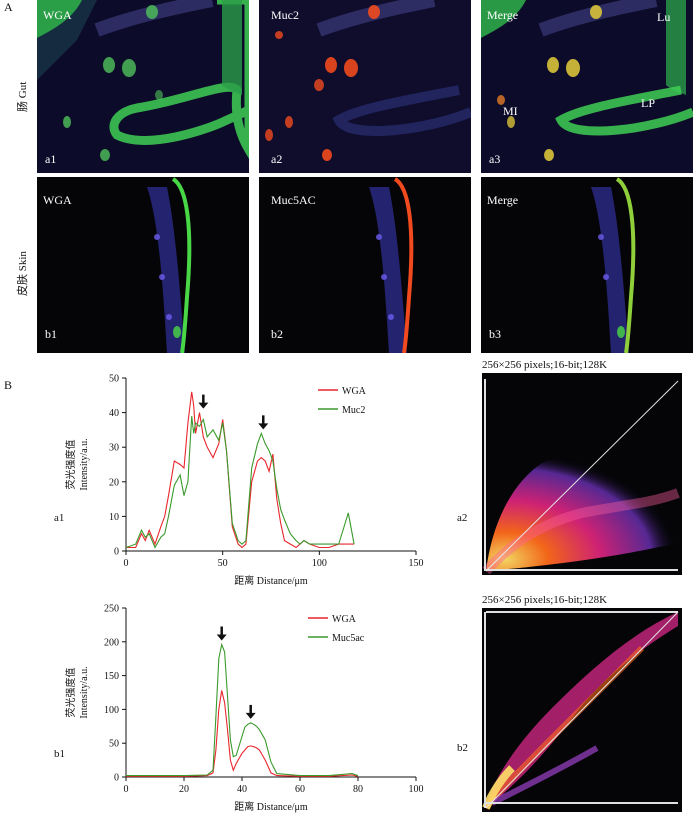 The width and height of the screenshot is (700, 819). I want to click on series-line-muc2, so click(240, 482).